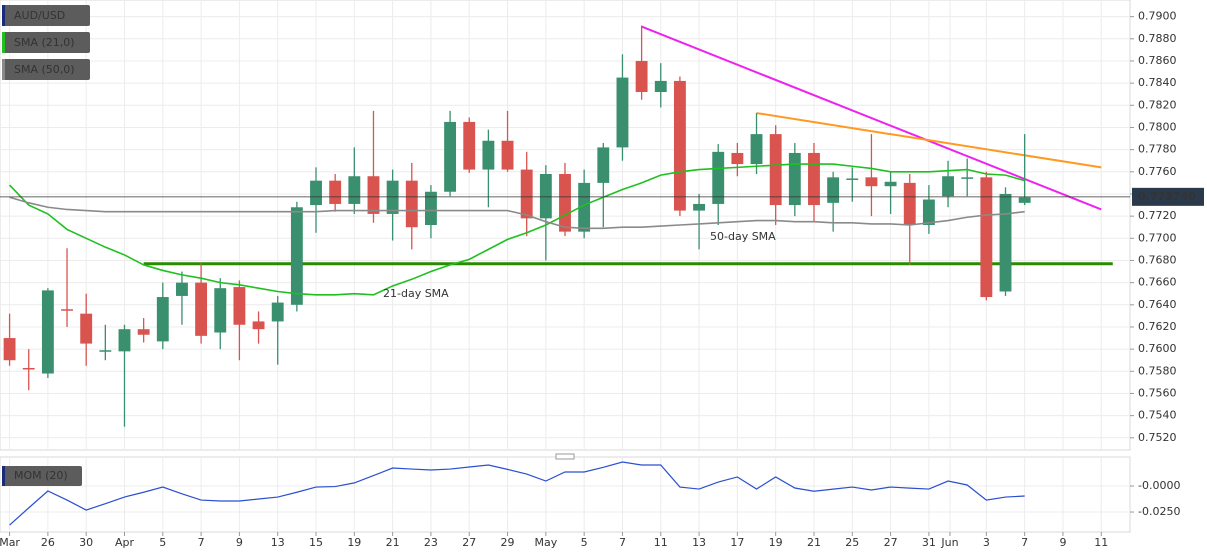  I want to click on x-tick-label: 9, so click(1062, 542).